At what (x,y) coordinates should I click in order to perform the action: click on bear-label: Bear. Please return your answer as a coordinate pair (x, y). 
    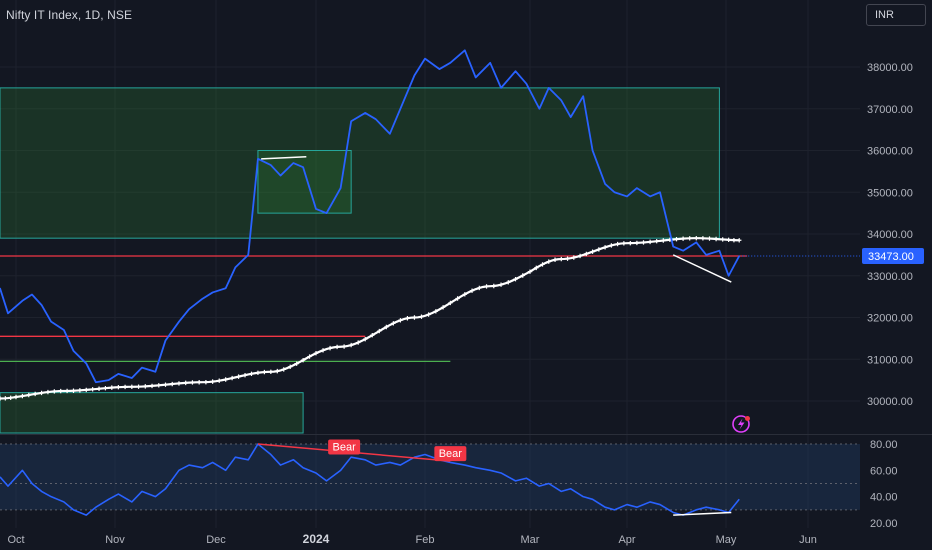
    Looking at the image, I should click on (345, 448).